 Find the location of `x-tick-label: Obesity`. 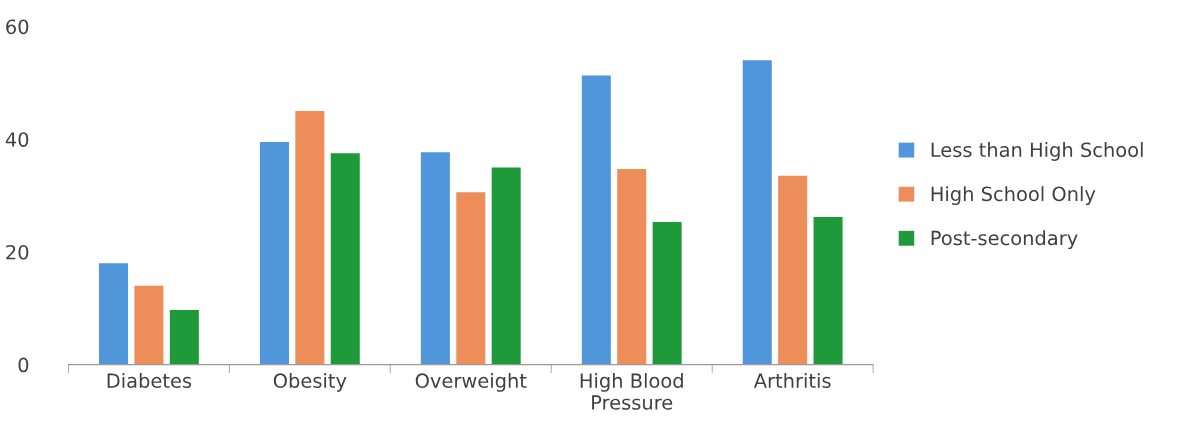

x-tick-label: Obesity is located at coordinates (310, 382).